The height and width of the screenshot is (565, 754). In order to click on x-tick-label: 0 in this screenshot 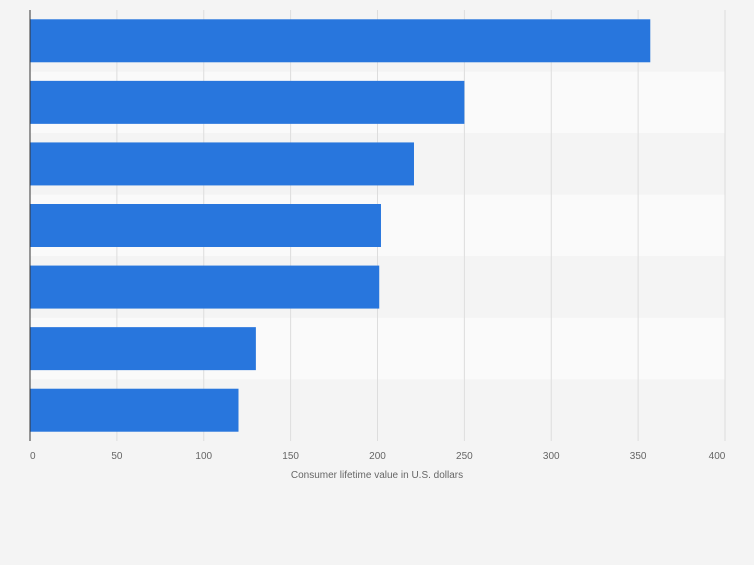, I will do `click(33, 456)`.